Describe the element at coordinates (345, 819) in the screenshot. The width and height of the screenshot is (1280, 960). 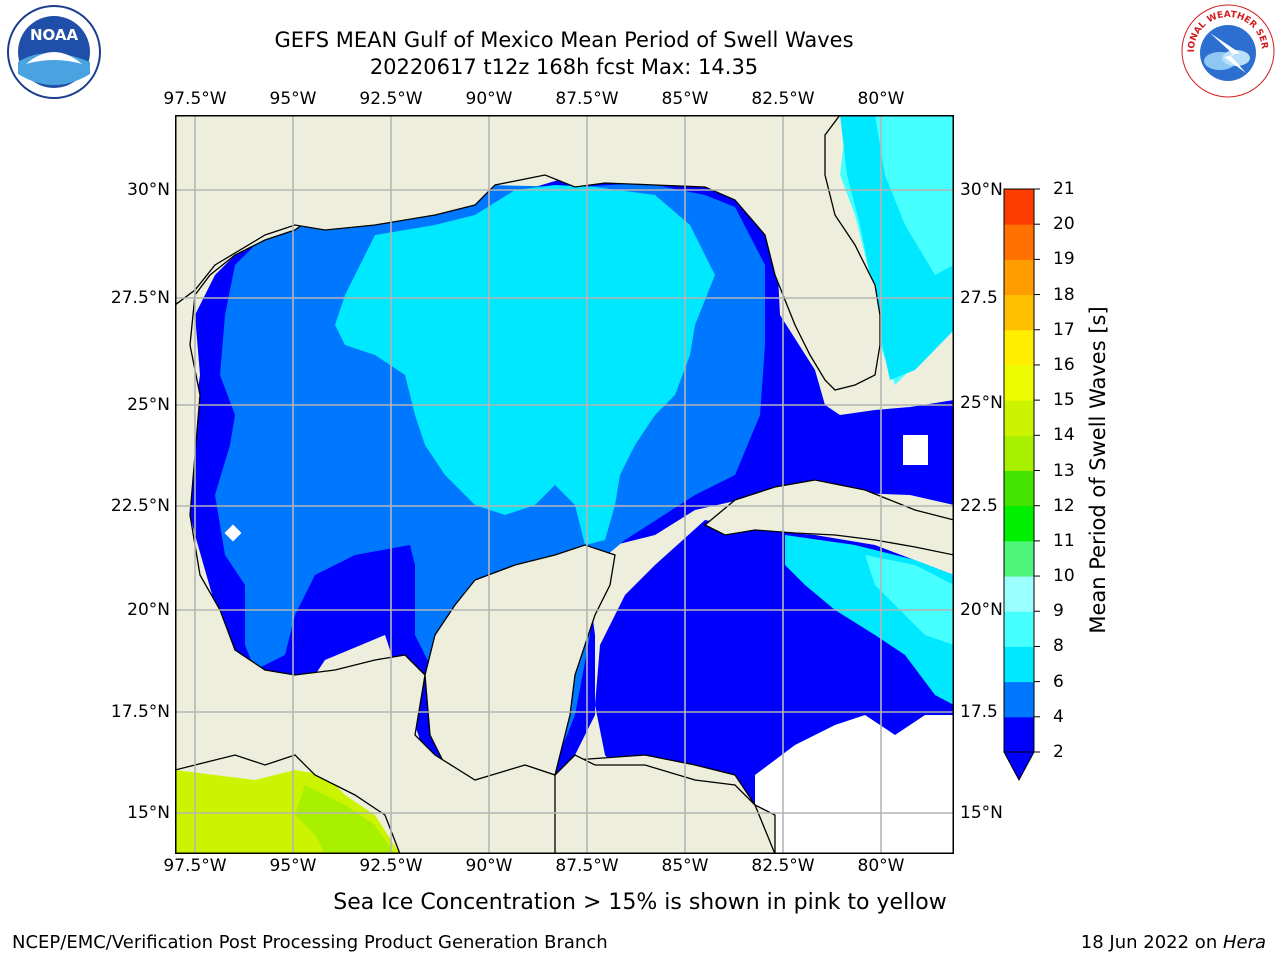
I see `pacific-swell-green` at that location.